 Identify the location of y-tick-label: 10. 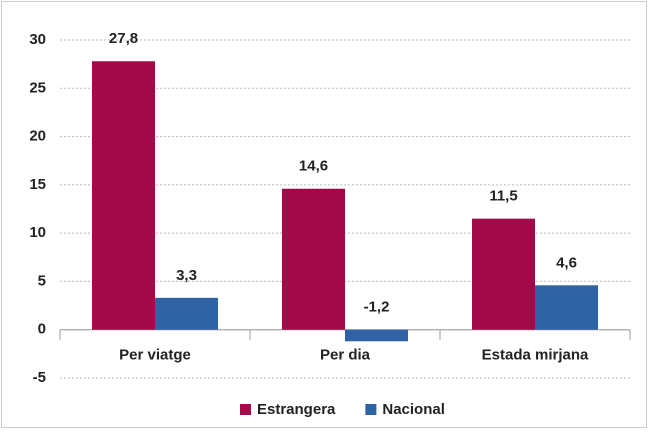
(37, 232).